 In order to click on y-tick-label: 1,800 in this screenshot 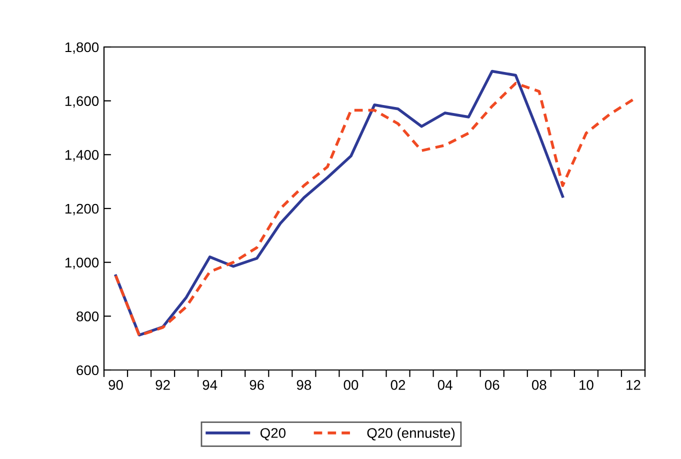, I will do `click(82, 48)`.